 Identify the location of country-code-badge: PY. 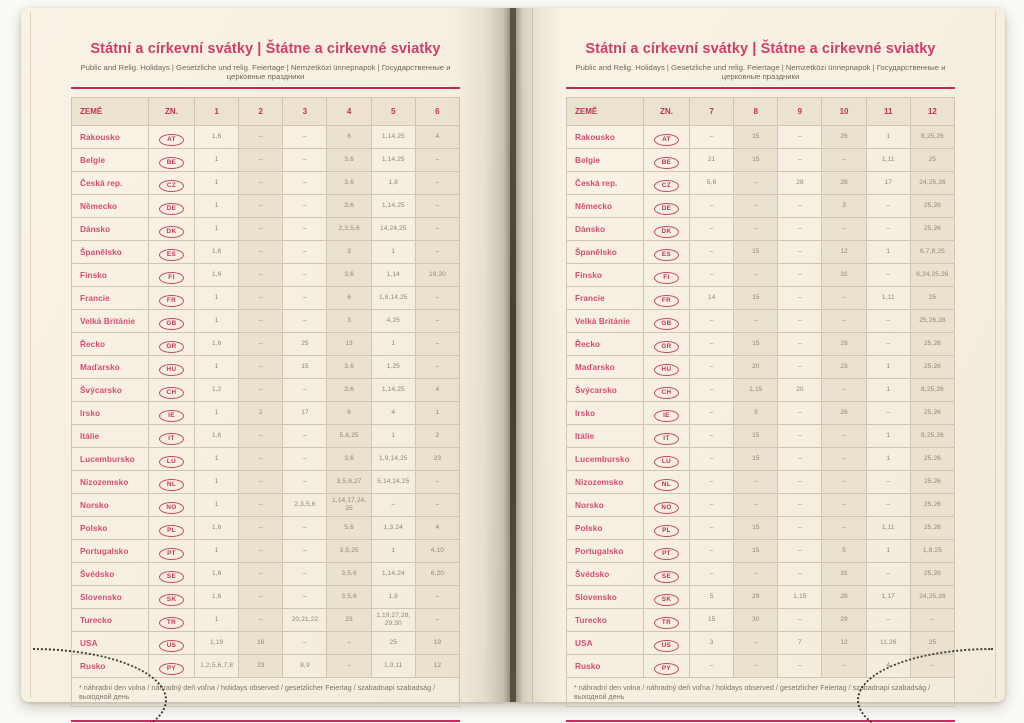
(171, 669).